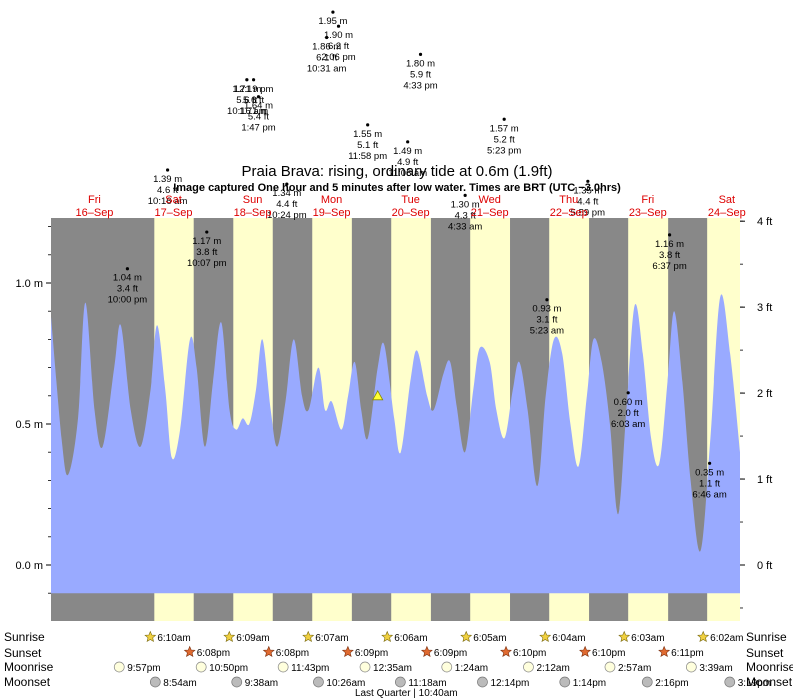 The width and height of the screenshot is (793, 700). I want to click on left-axis: 1.0 m 0.5 m 0.0 m, so click(33, 410).